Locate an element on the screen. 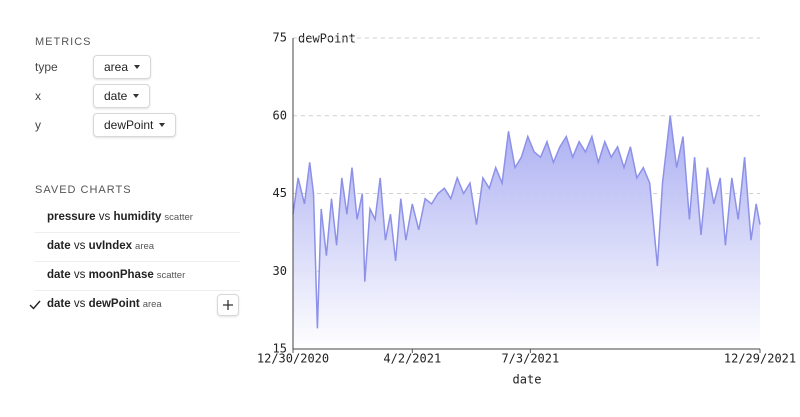 The width and height of the screenshot is (800, 417). dropdown-value: area is located at coordinates (116, 67).